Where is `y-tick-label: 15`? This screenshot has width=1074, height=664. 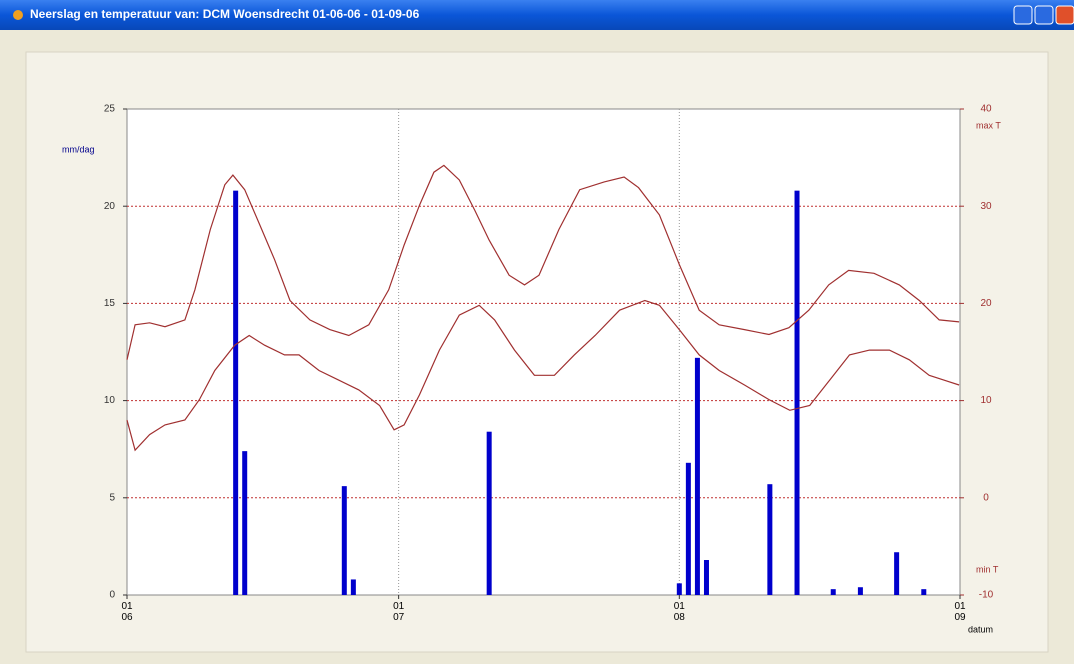
y-tick-label: 15 is located at coordinates (110, 303).